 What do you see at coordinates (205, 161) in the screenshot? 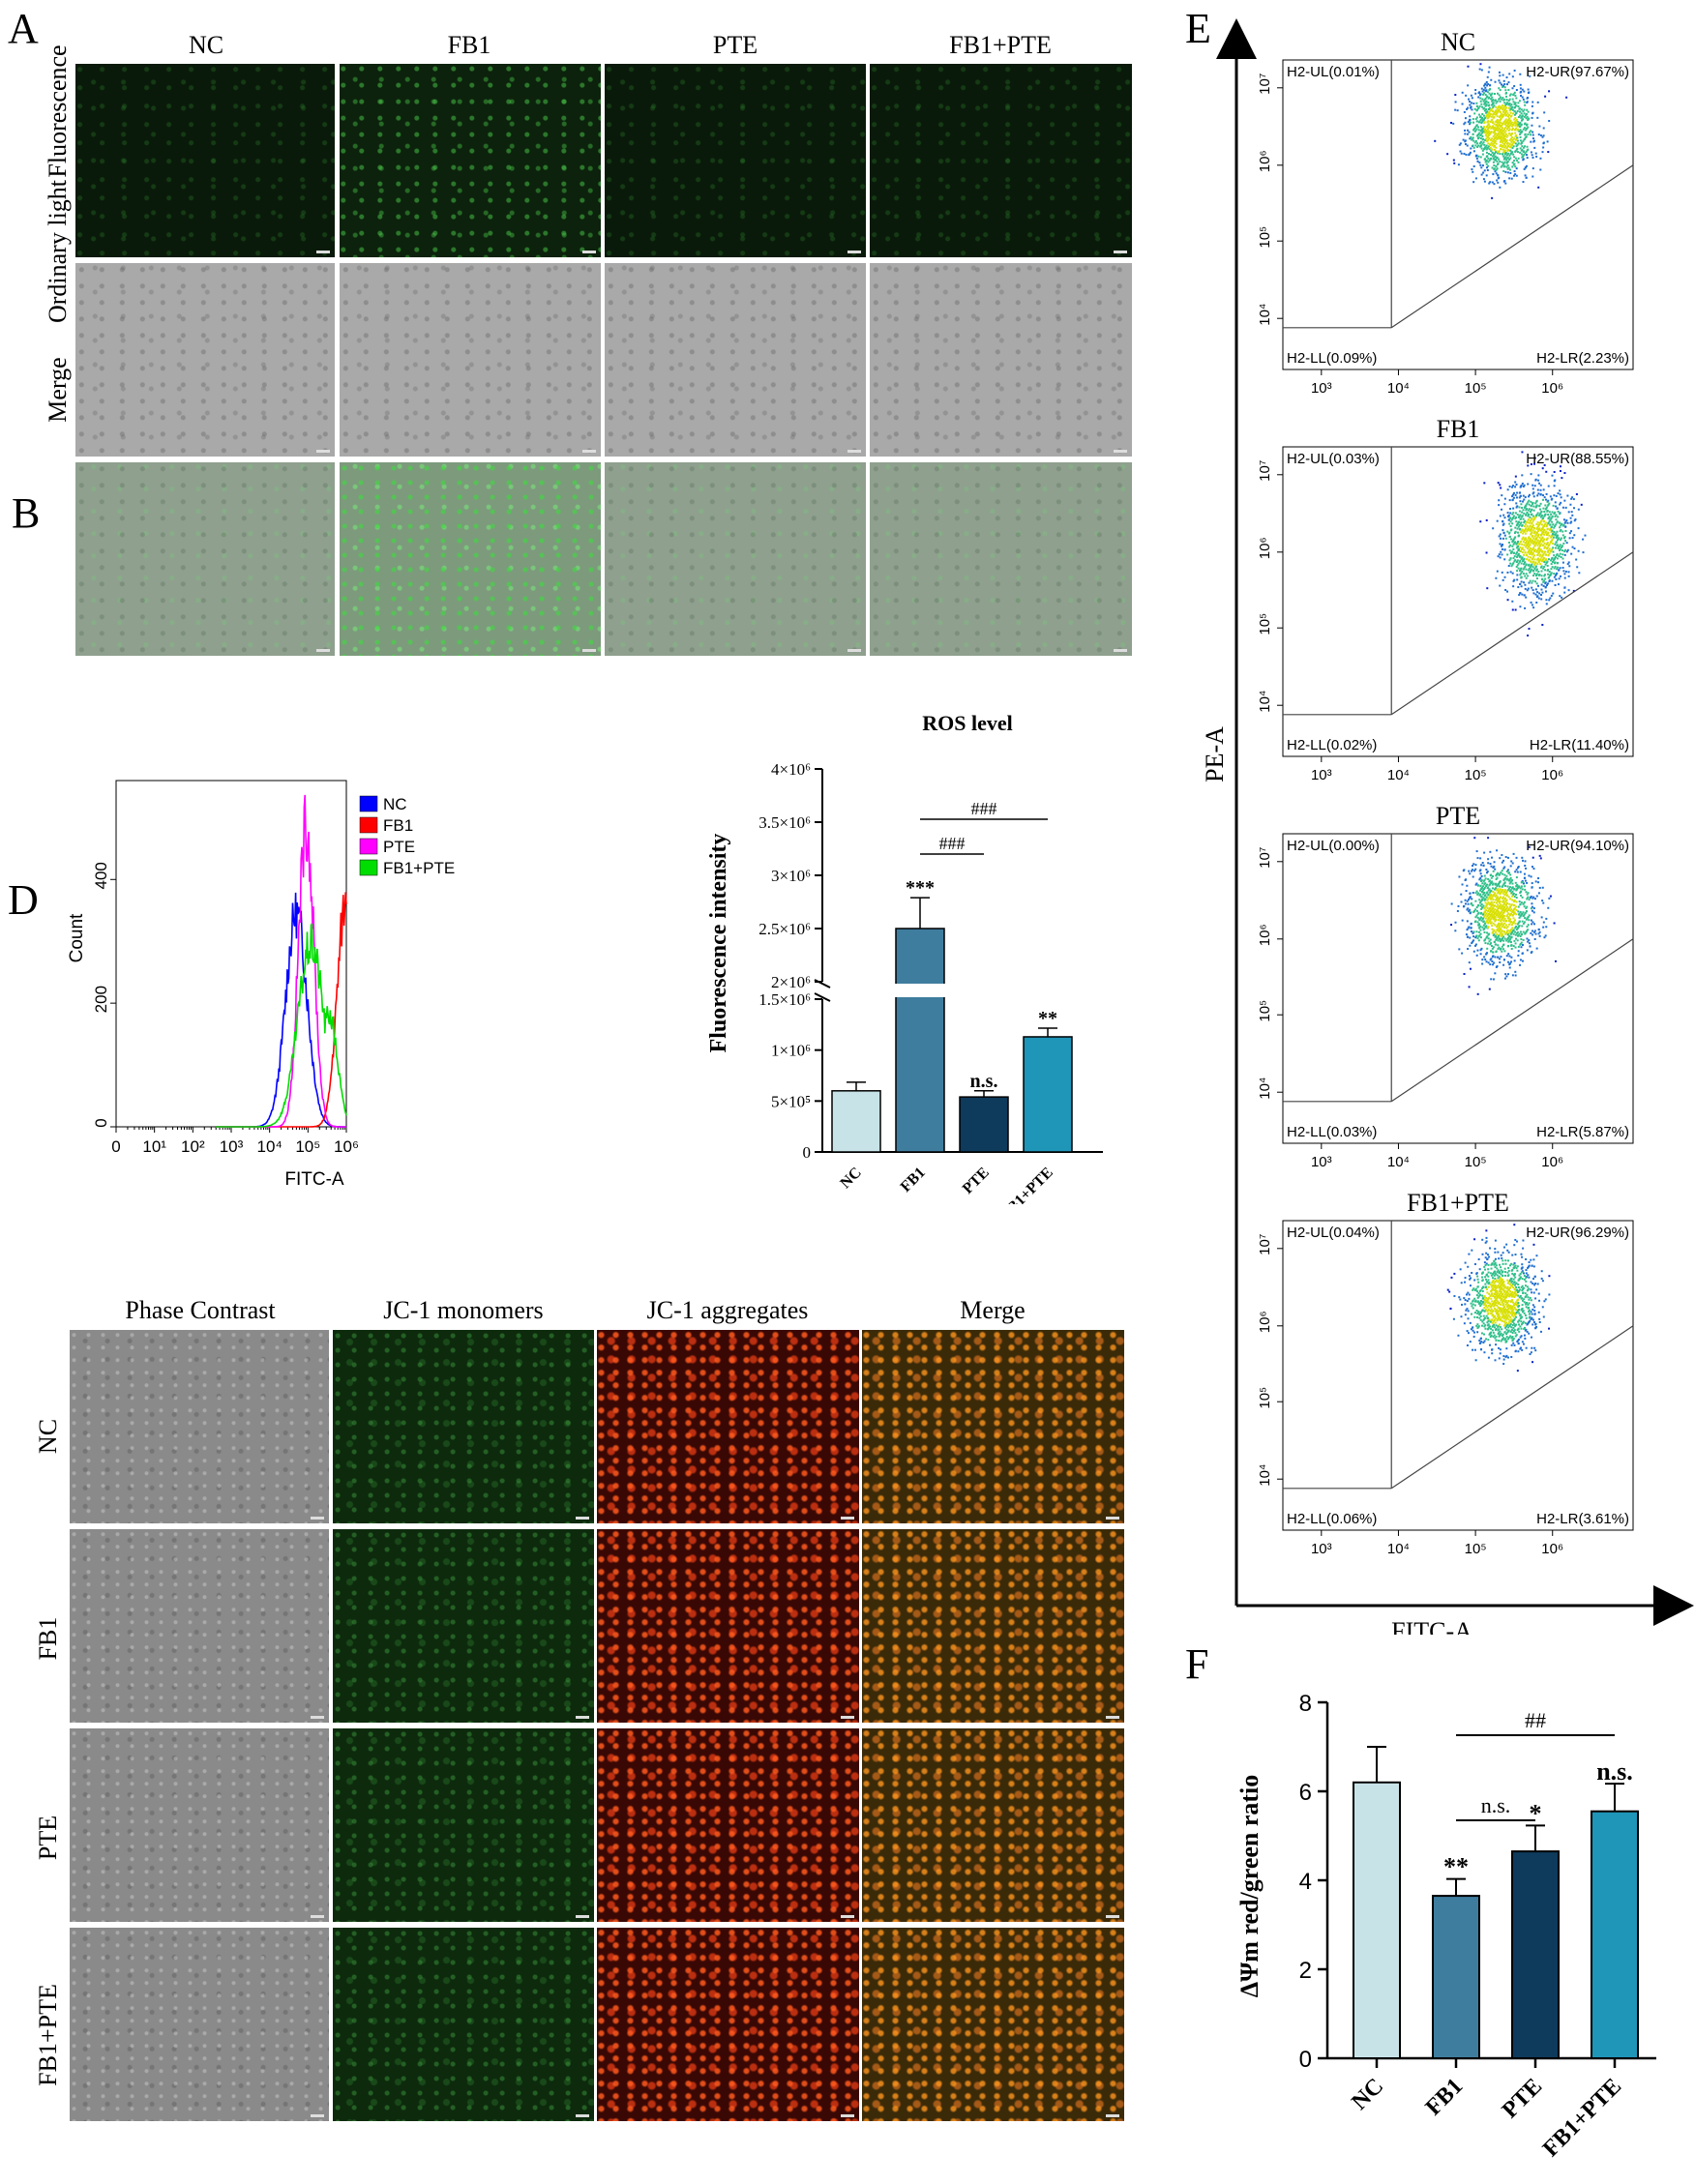
I see `micrograph-fluorescence-nc` at bounding box center [205, 161].